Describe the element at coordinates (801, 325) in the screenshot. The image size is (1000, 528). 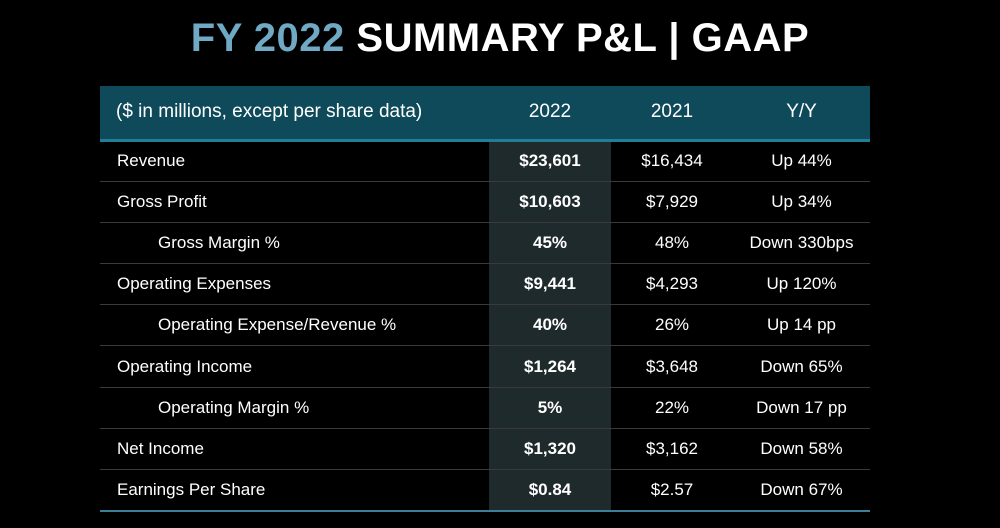
I see `value-yy: Up 14 pp` at that location.